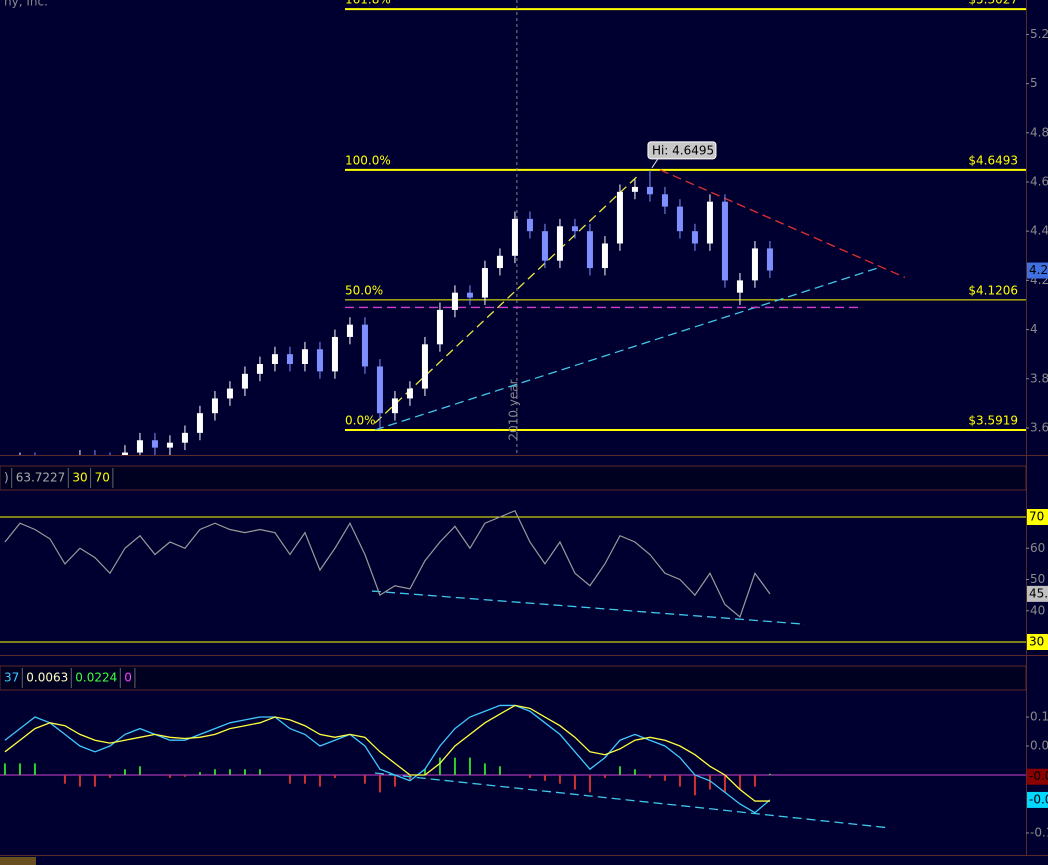 Image resolution: width=1048 pixels, height=865 pixels. I want to click on y-tick-label: 60, so click(1037, 548).